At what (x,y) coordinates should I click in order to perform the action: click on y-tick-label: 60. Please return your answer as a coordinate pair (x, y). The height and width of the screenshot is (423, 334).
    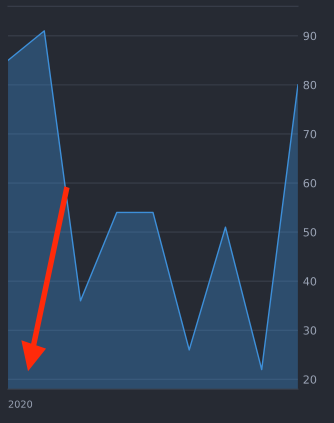
    Looking at the image, I should click on (310, 183).